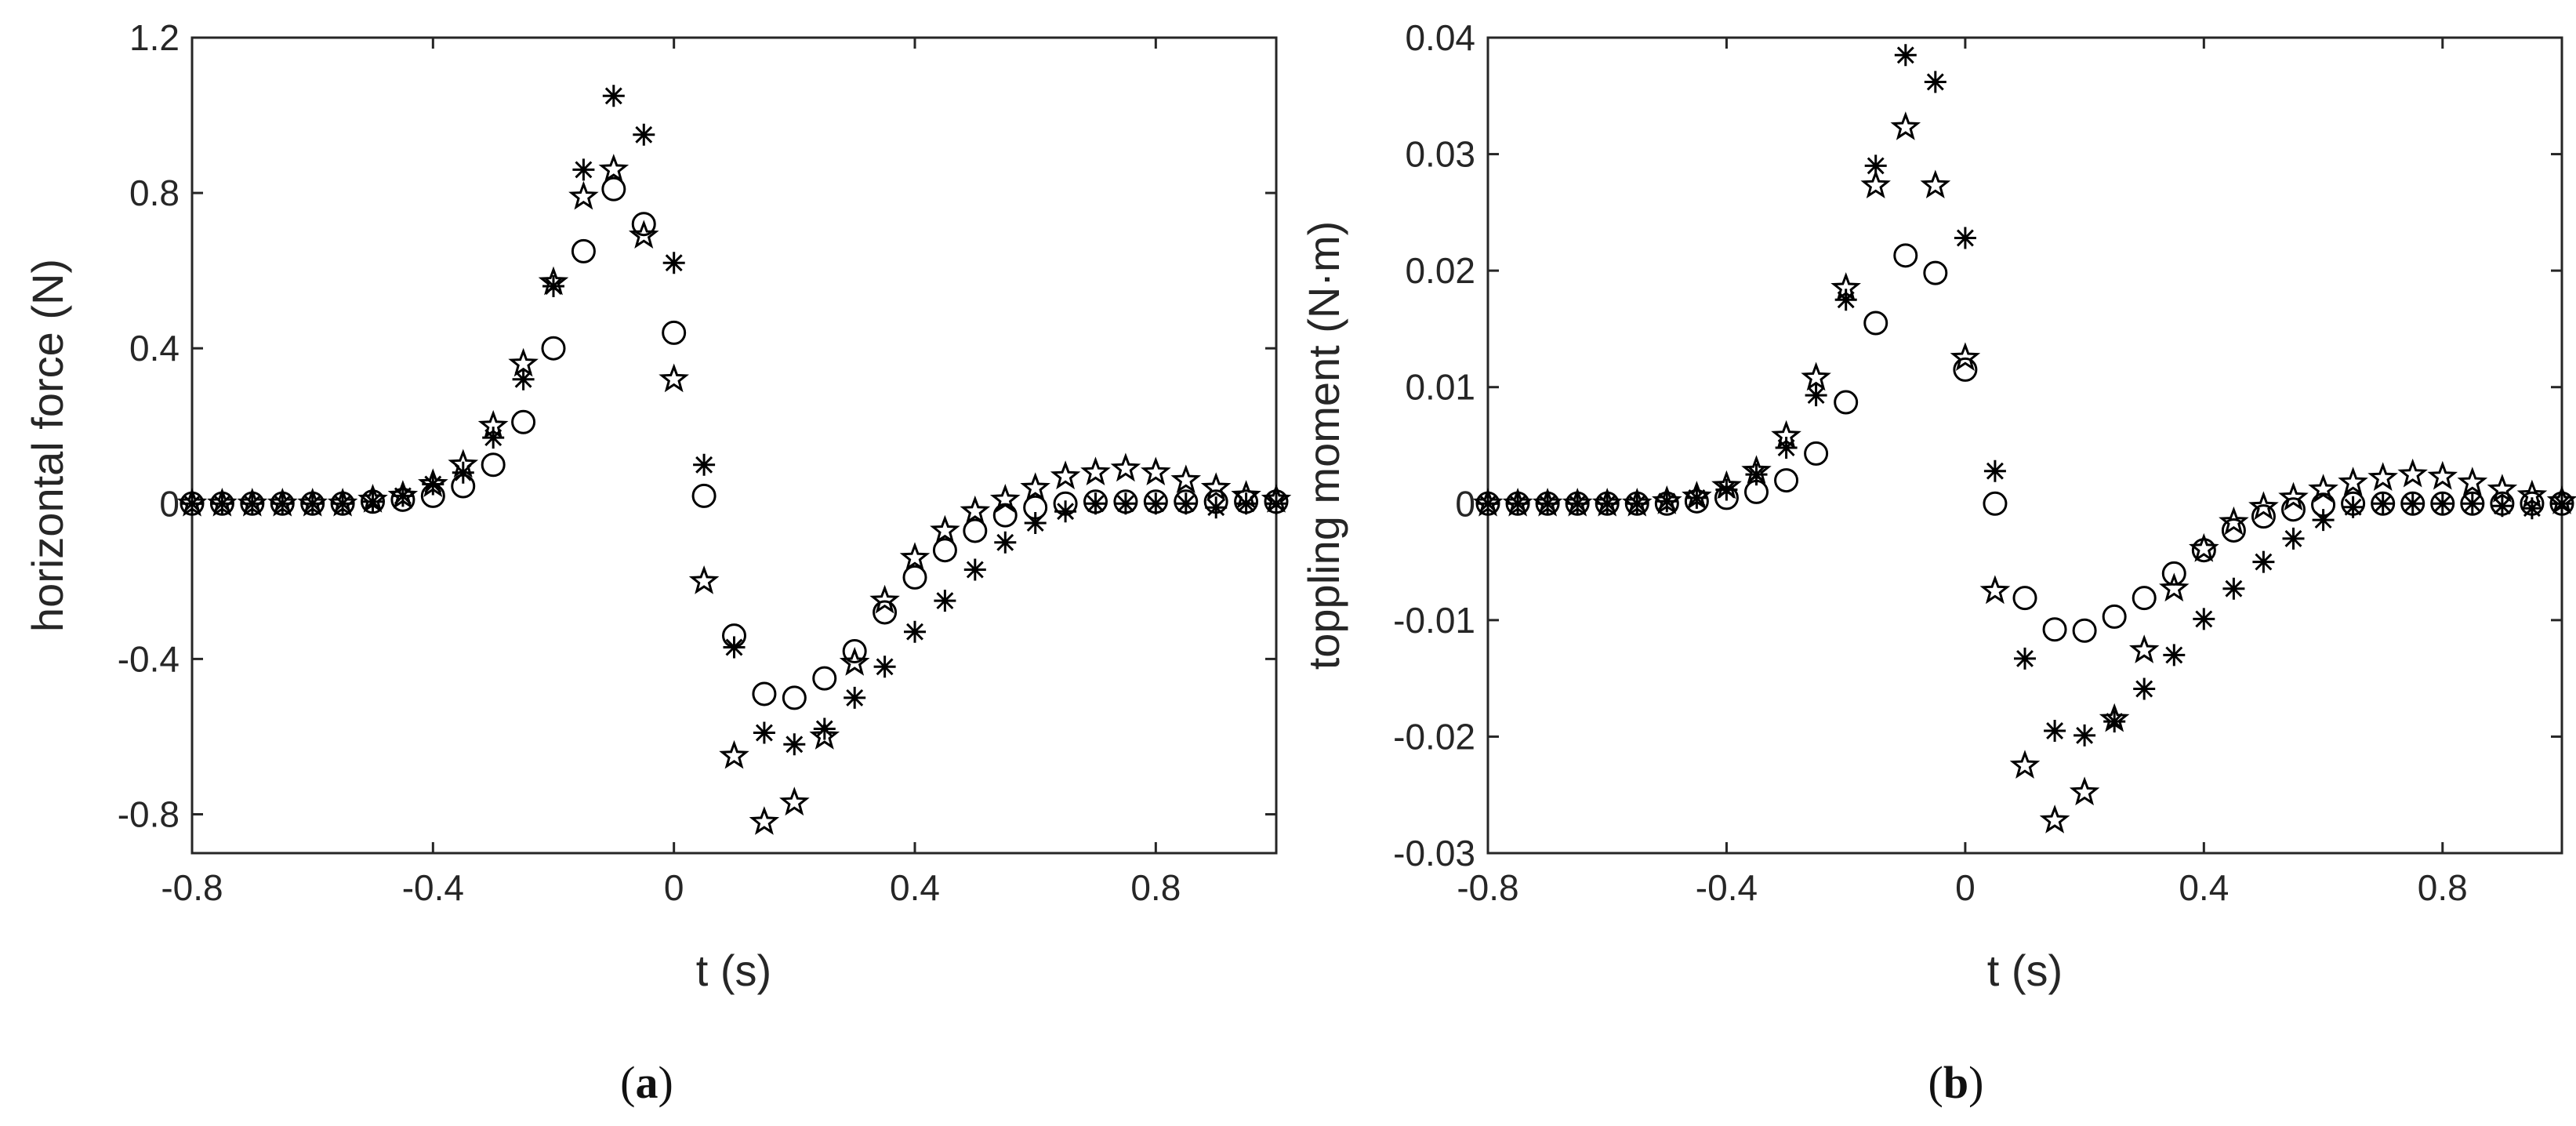 This screenshot has width=2576, height=1126. What do you see at coordinates (1440, 155) in the screenshot?
I see `y-tick-label: 0.03` at bounding box center [1440, 155].